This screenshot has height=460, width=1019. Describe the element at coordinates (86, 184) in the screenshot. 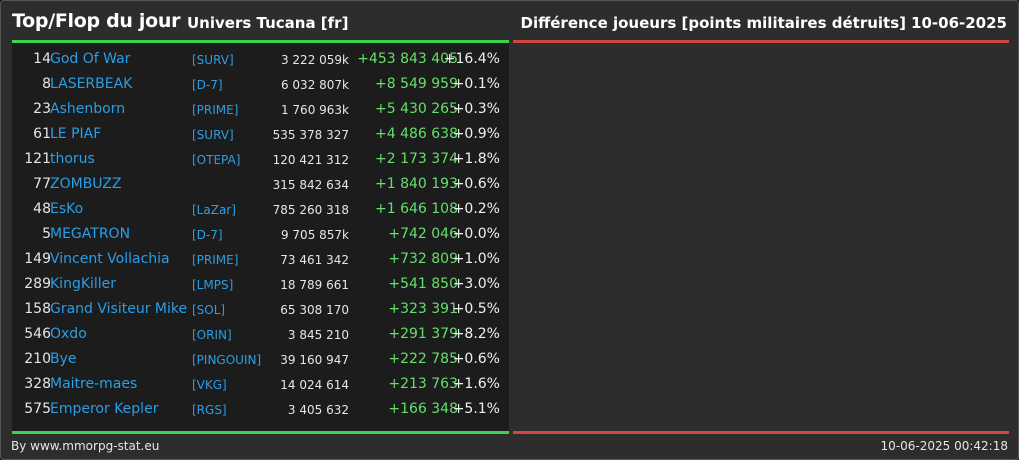

I see `player-name-link: ZOMBUZZ` at that location.